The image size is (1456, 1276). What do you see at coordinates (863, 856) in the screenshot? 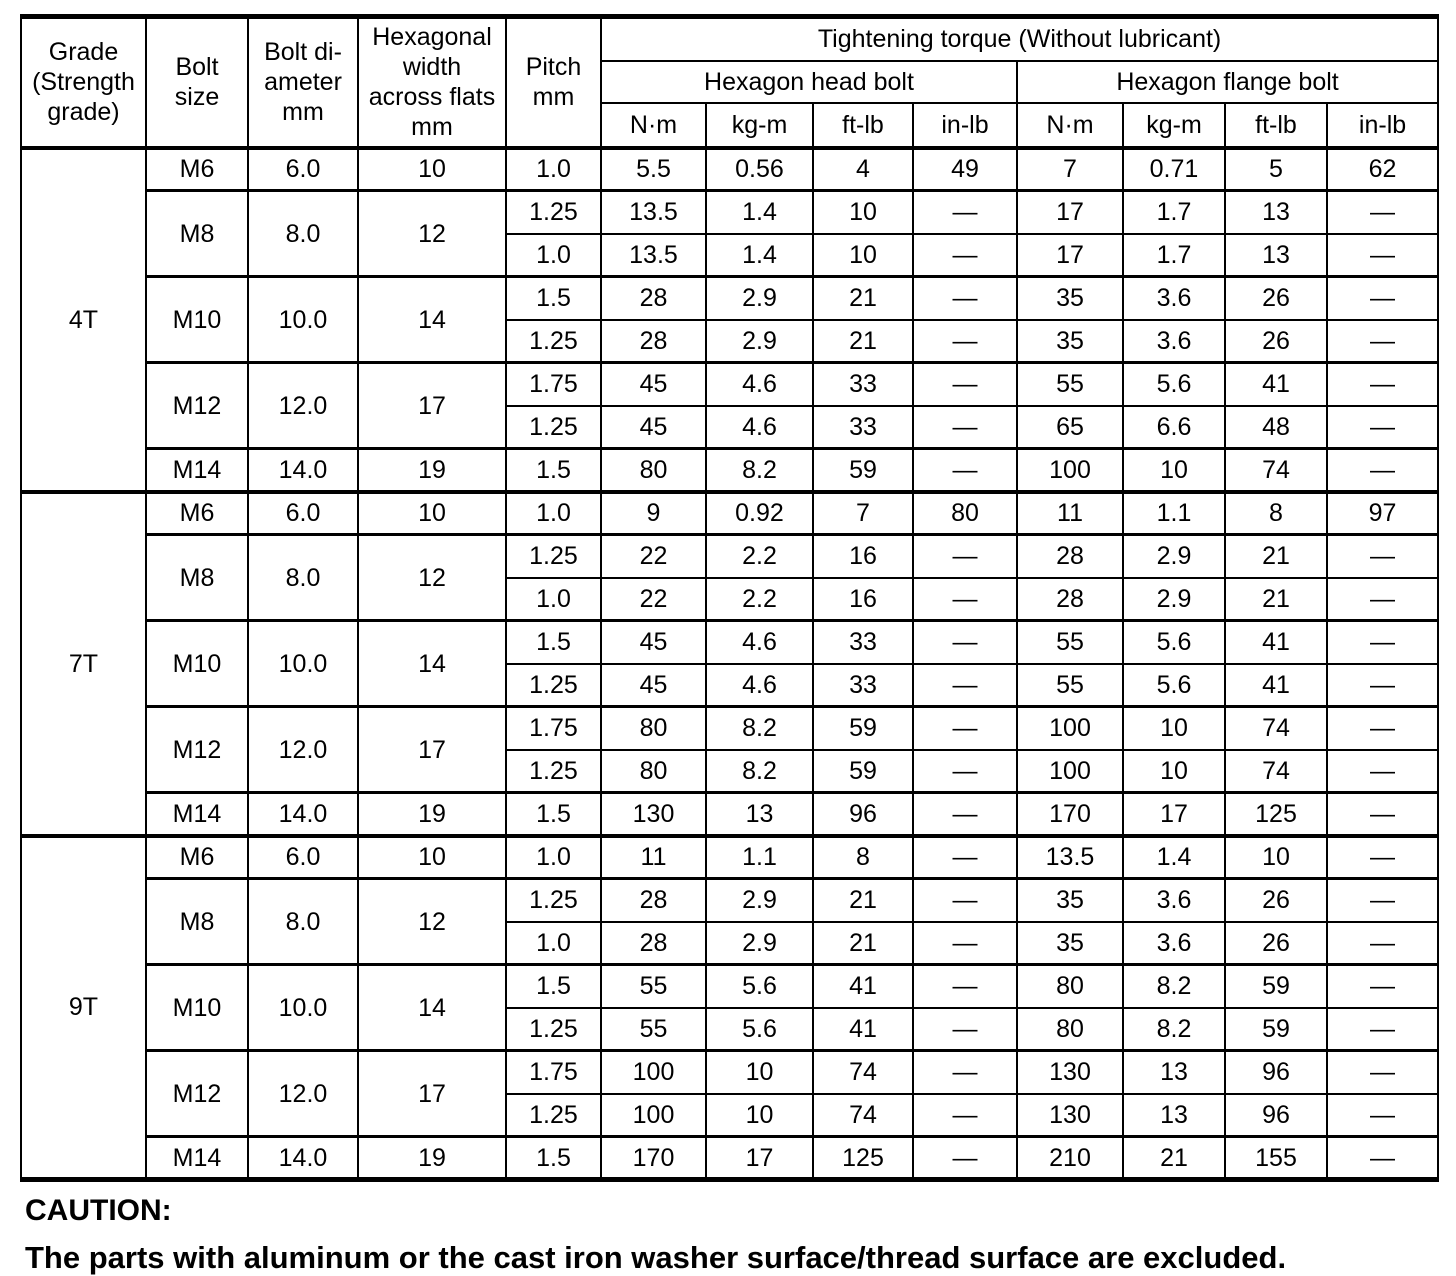
I see `head-bolt-value-cell: 8` at bounding box center [863, 856].